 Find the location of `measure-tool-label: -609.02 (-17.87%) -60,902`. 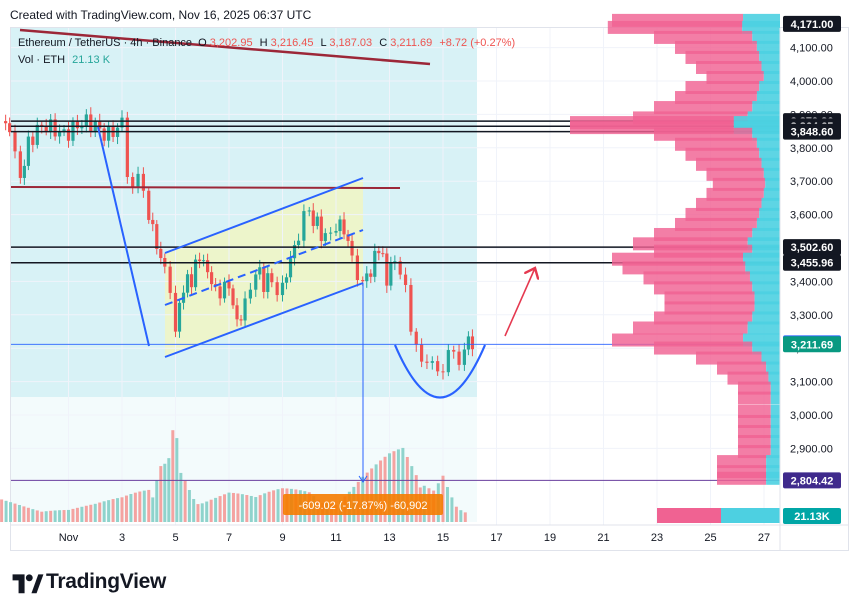

measure-tool-label: -609.02 (-17.87%) -60,902 is located at coordinates (363, 504).